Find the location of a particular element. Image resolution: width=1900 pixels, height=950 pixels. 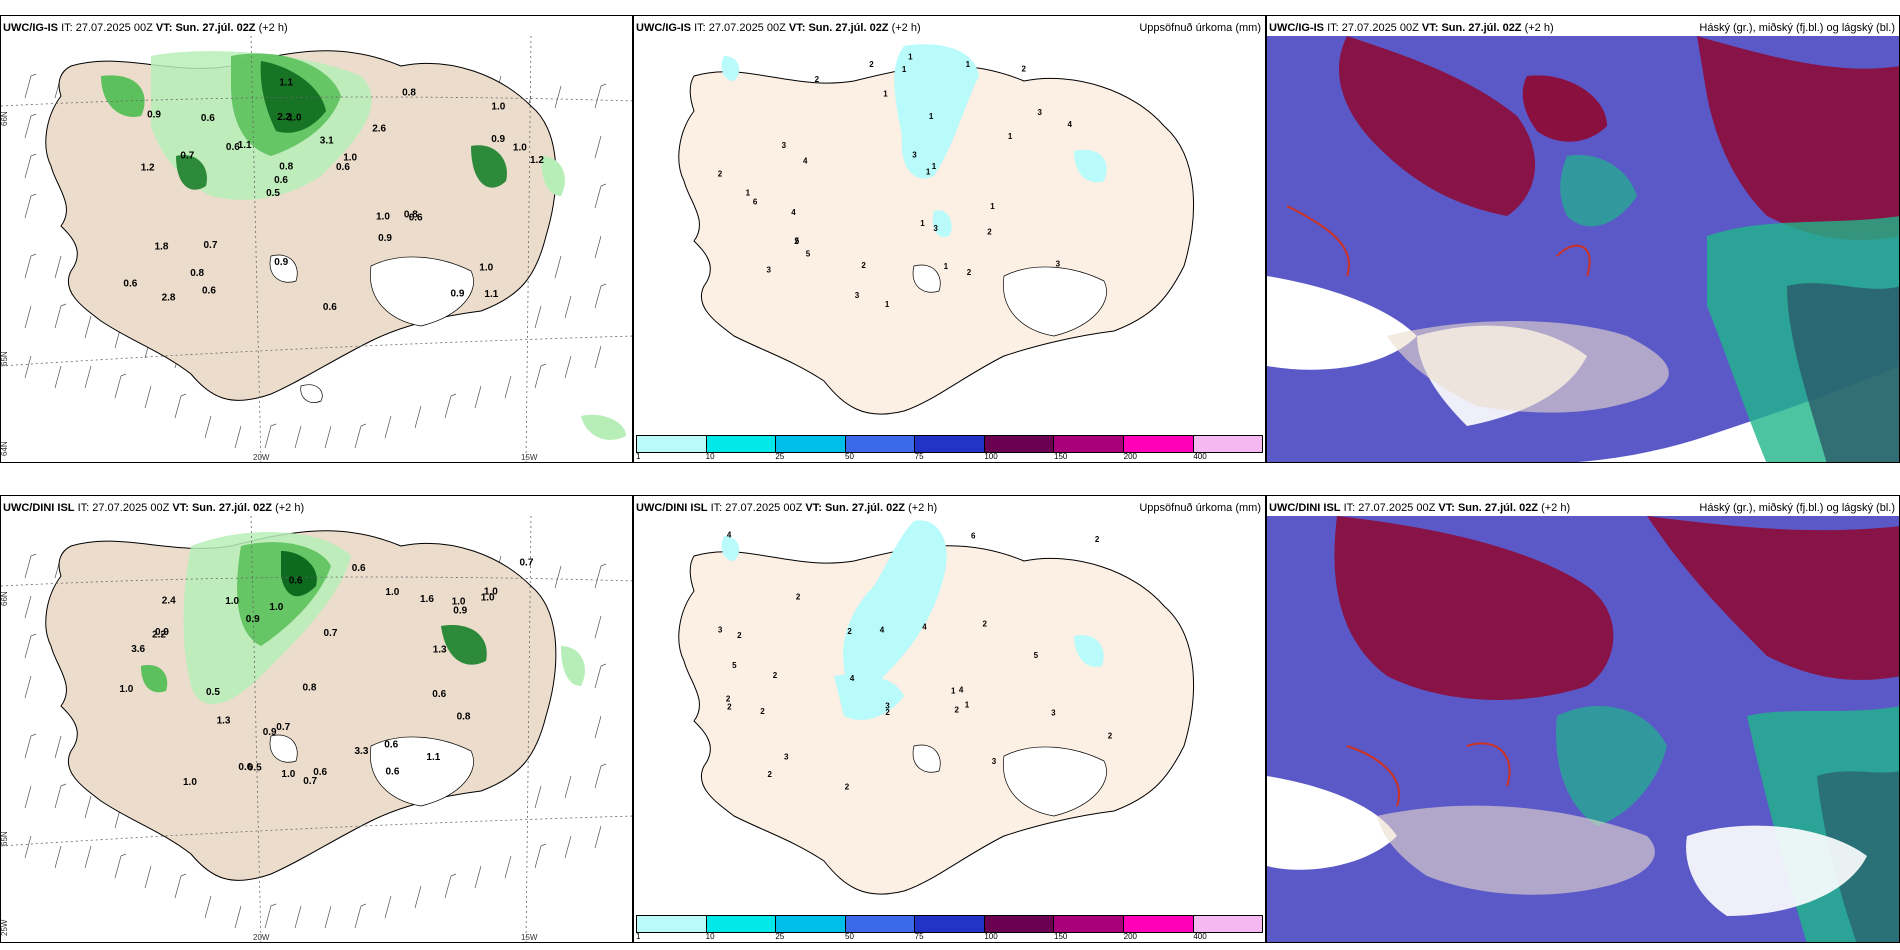

colorbar-tick: 200 is located at coordinates (1130, 456).